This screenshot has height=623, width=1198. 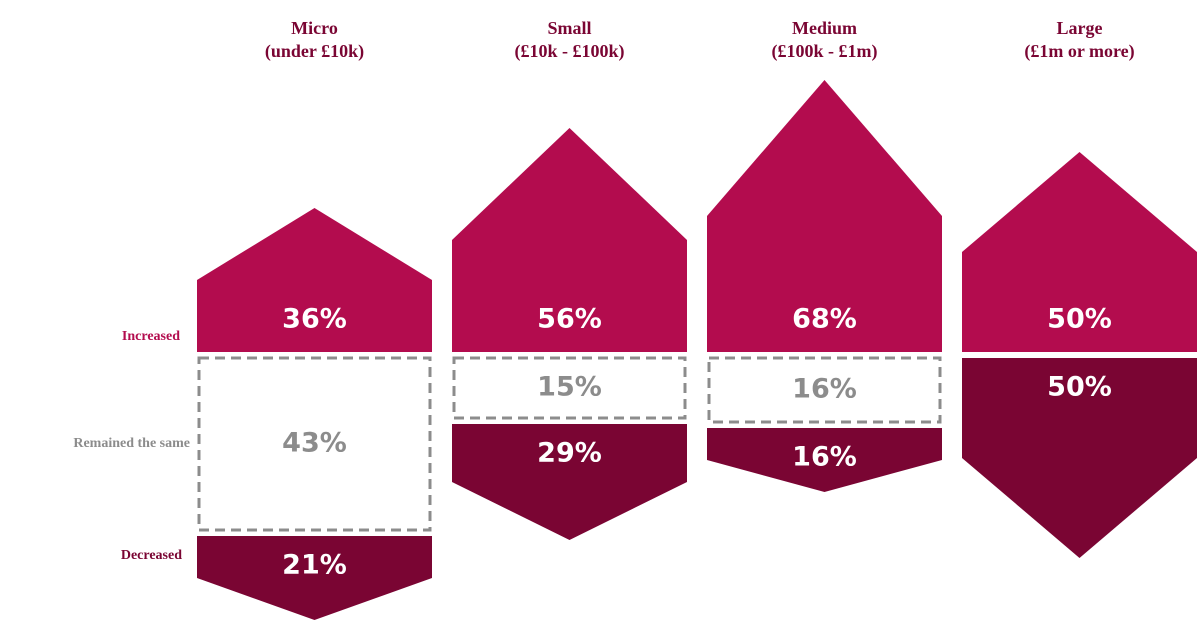 I want to click on category-range: (£10k - £100k), so click(x=569, y=51).